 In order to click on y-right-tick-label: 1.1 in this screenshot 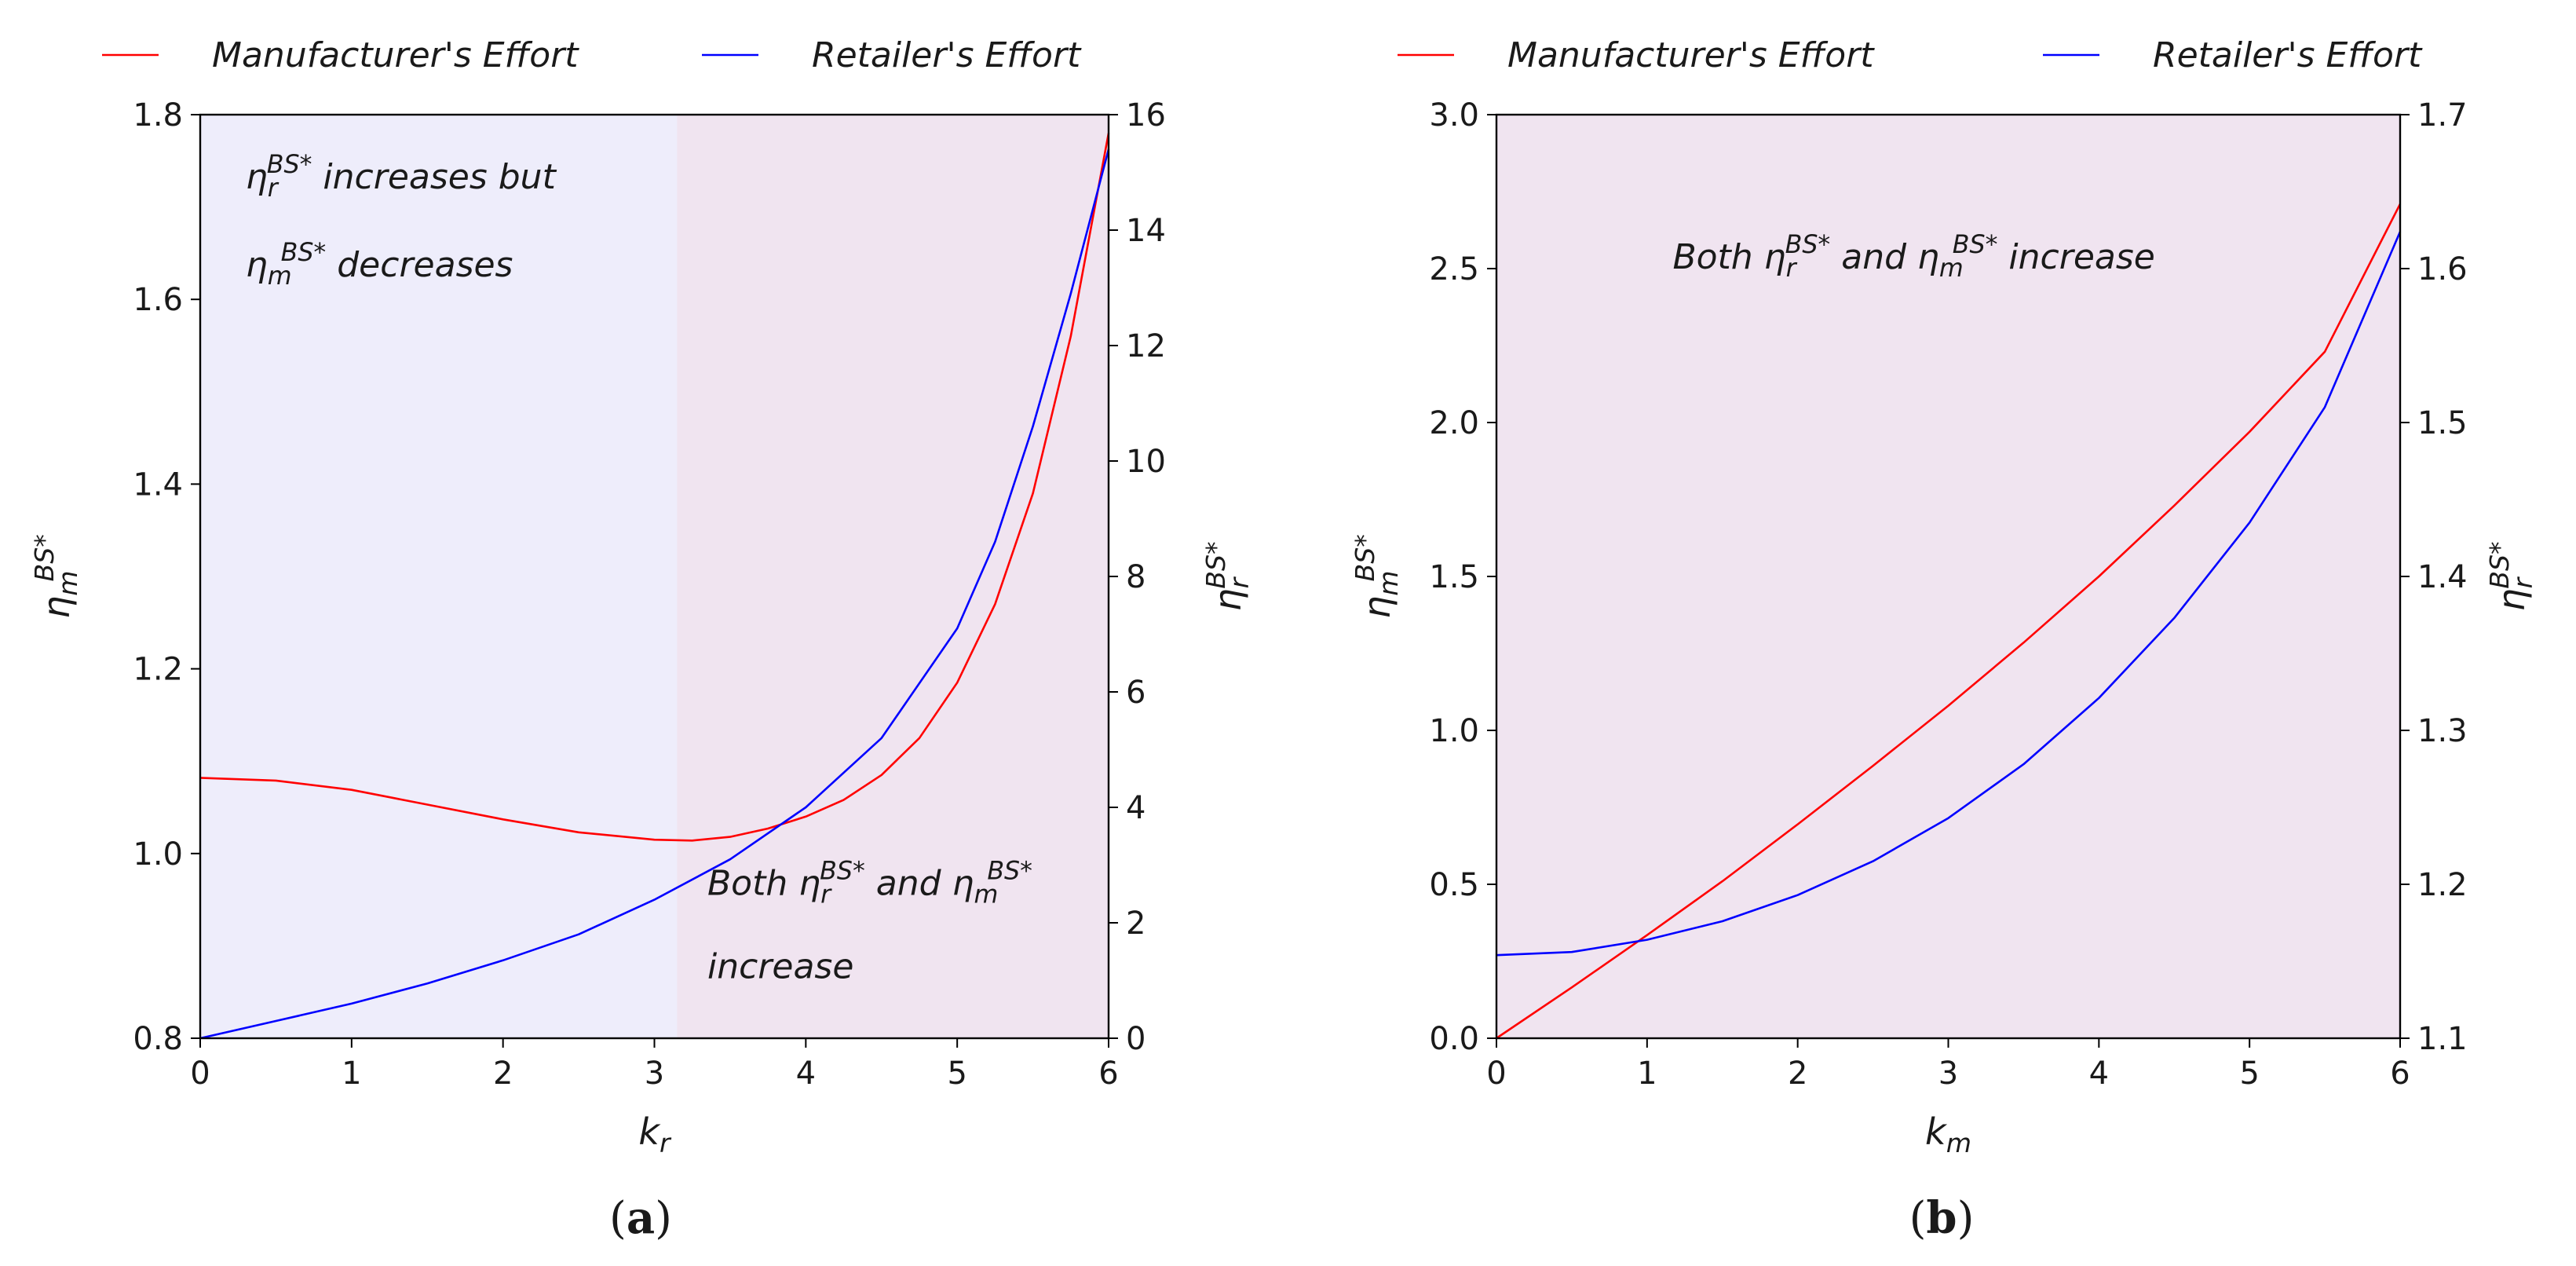, I will do `click(2442, 1039)`.